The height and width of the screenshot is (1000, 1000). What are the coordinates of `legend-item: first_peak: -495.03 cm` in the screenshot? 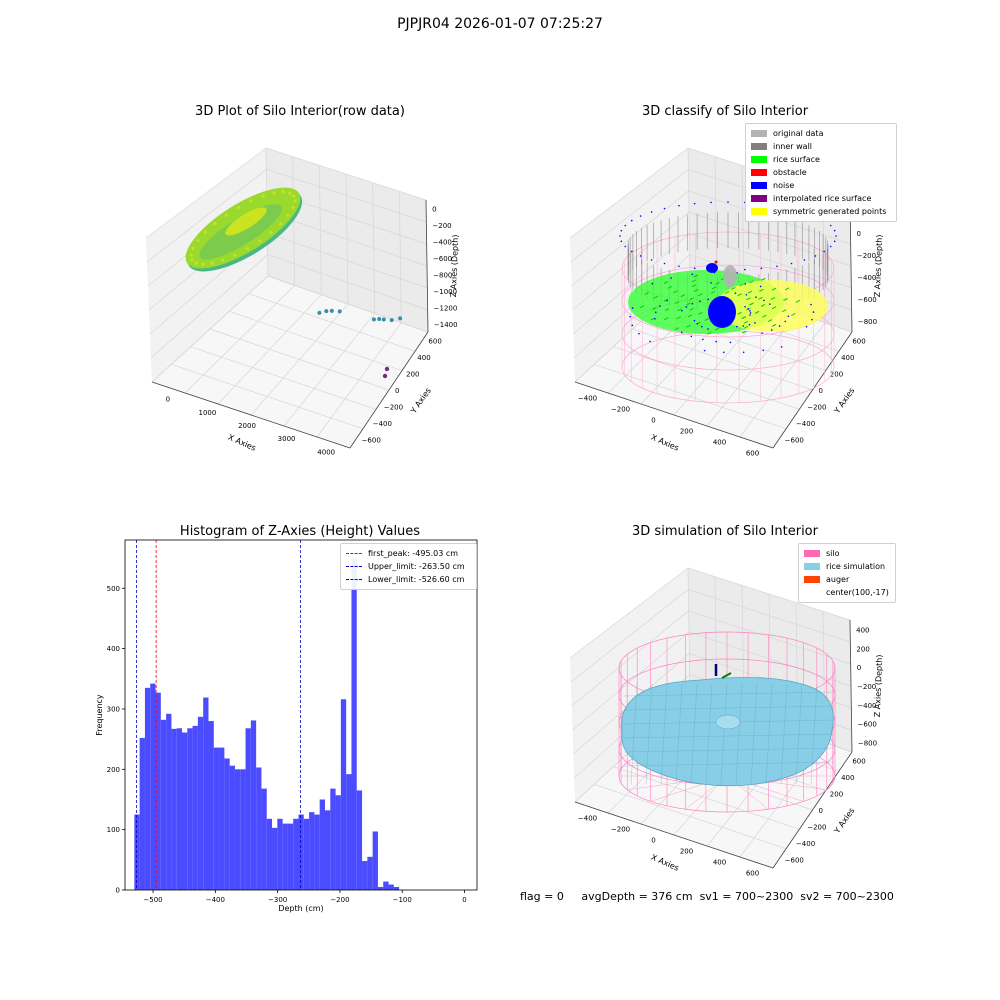 It's located at (408, 553).